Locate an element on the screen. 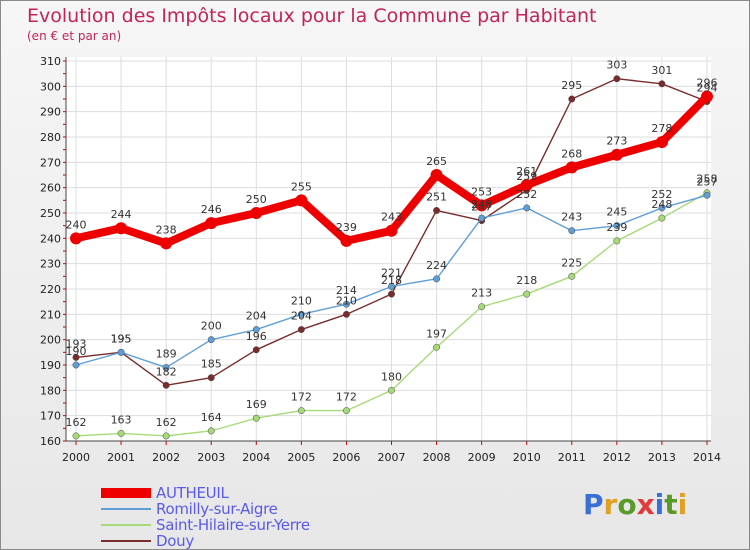 The height and width of the screenshot is (550, 750). logo-letter: i is located at coordinates (682, 504).